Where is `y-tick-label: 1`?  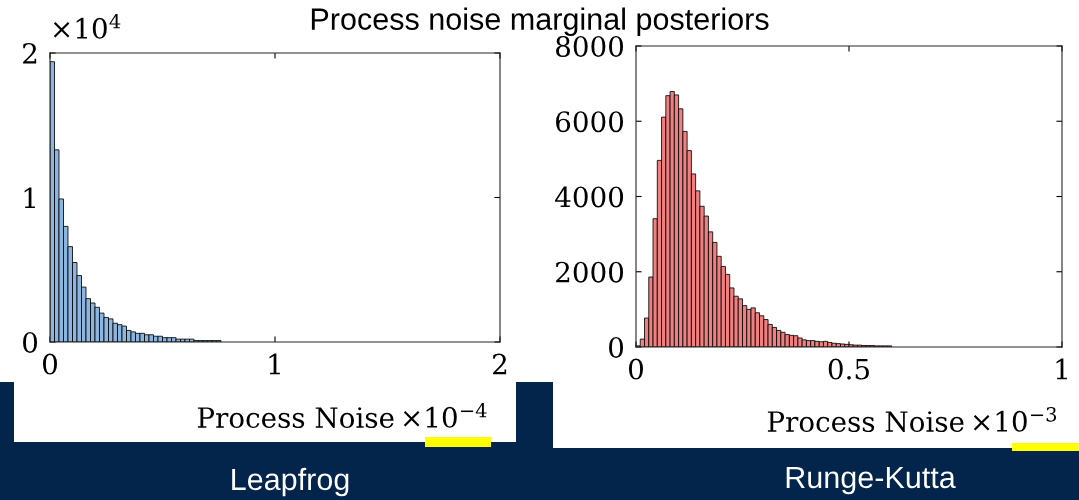 y-tick-label: 1 is located at coordinates (29, 198).